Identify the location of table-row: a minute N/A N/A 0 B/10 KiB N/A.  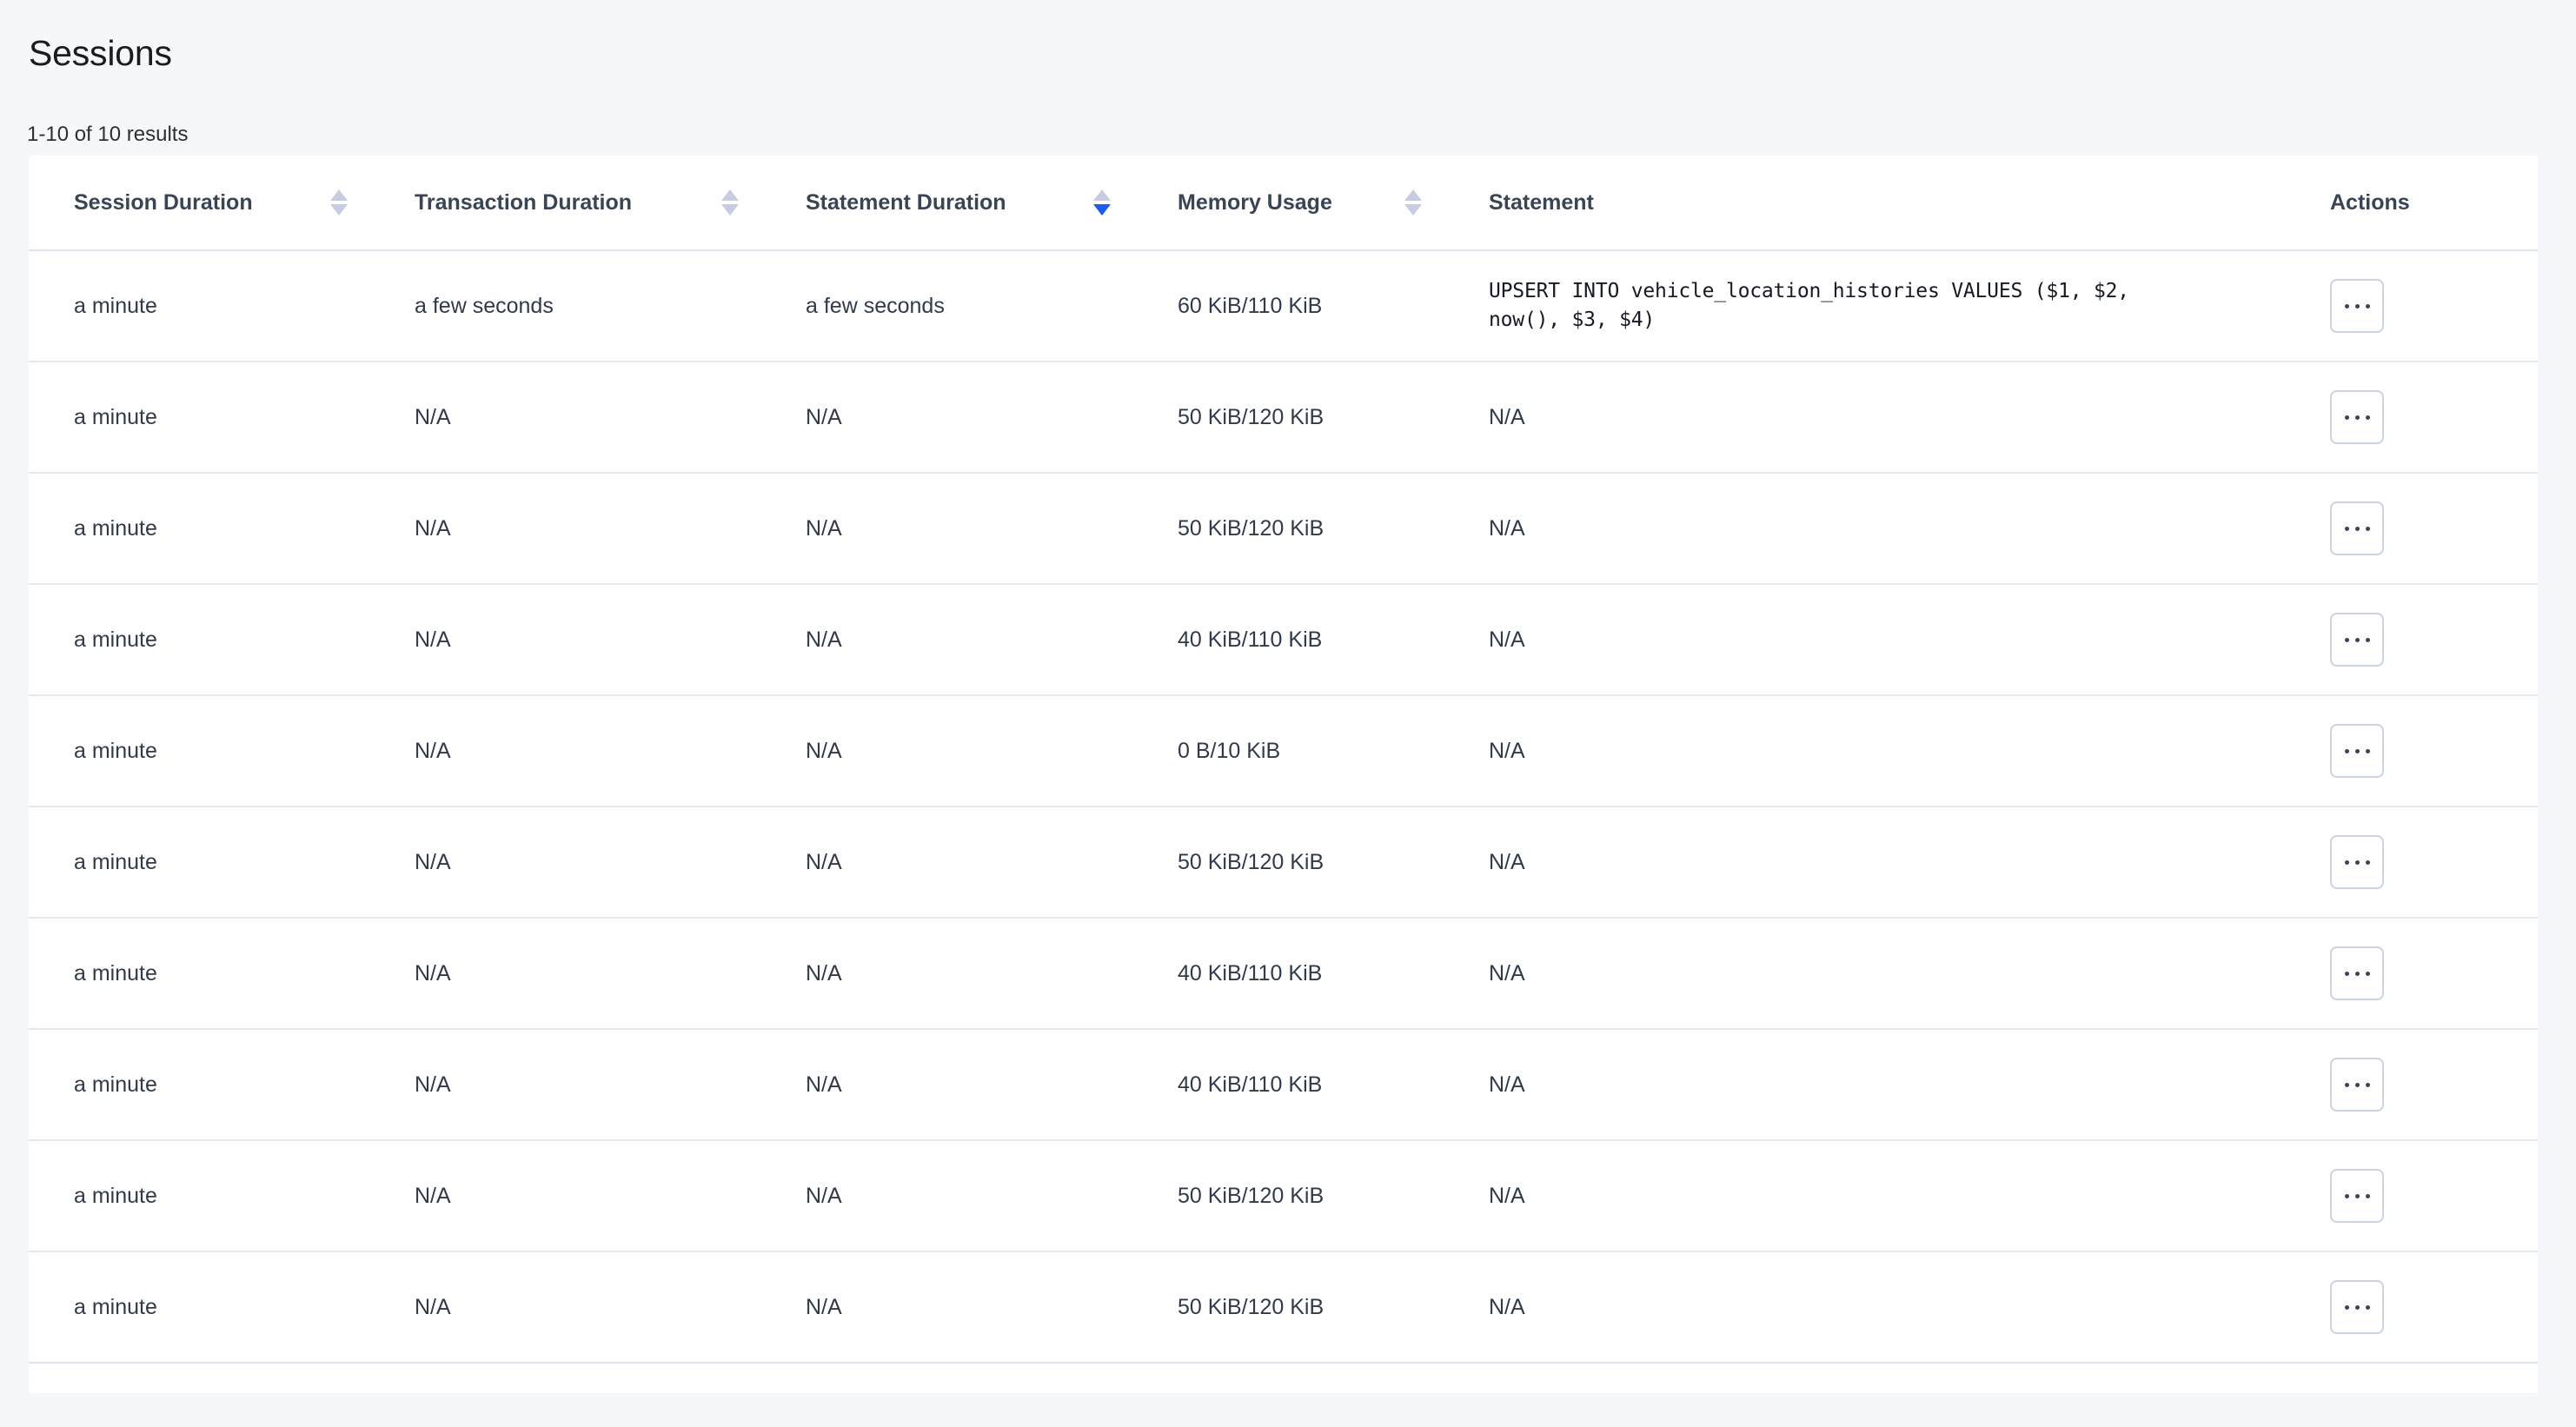
(1283, 751).